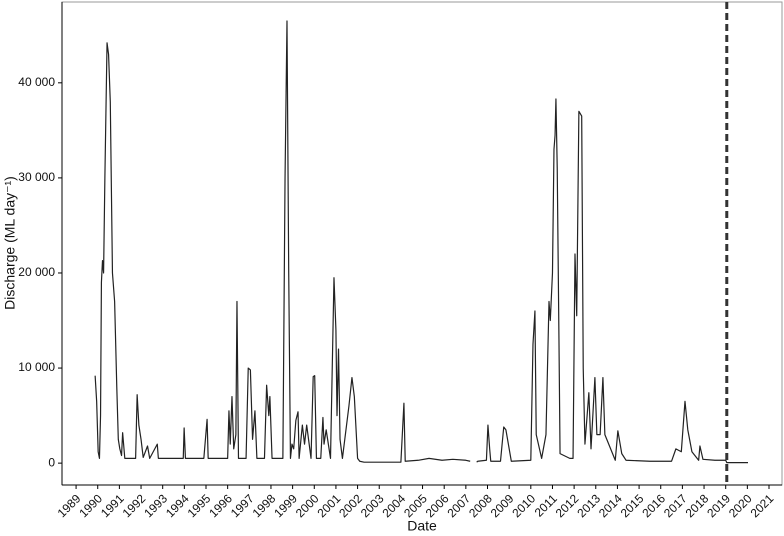 Image resolution: width=784 pixels, height=536 pixels. What do you see at coordinates (653, 505) in the screenshot?
I see `x-tick-label: 2016` at bounding box center [653, 505].